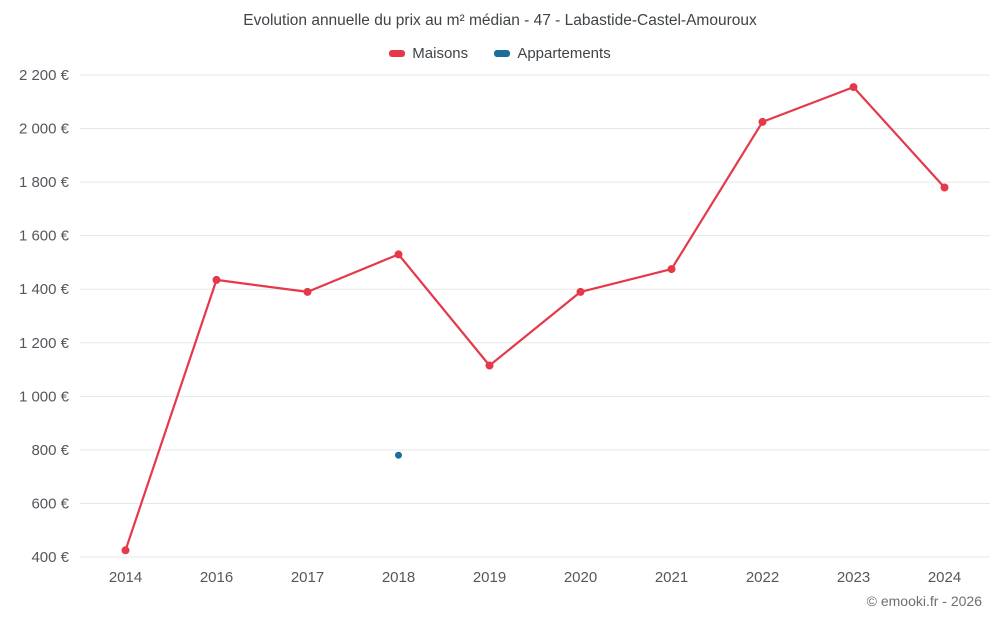 The image size is (1000, 625). I want to click on x-tick-label: 2020, so click(580, 577).